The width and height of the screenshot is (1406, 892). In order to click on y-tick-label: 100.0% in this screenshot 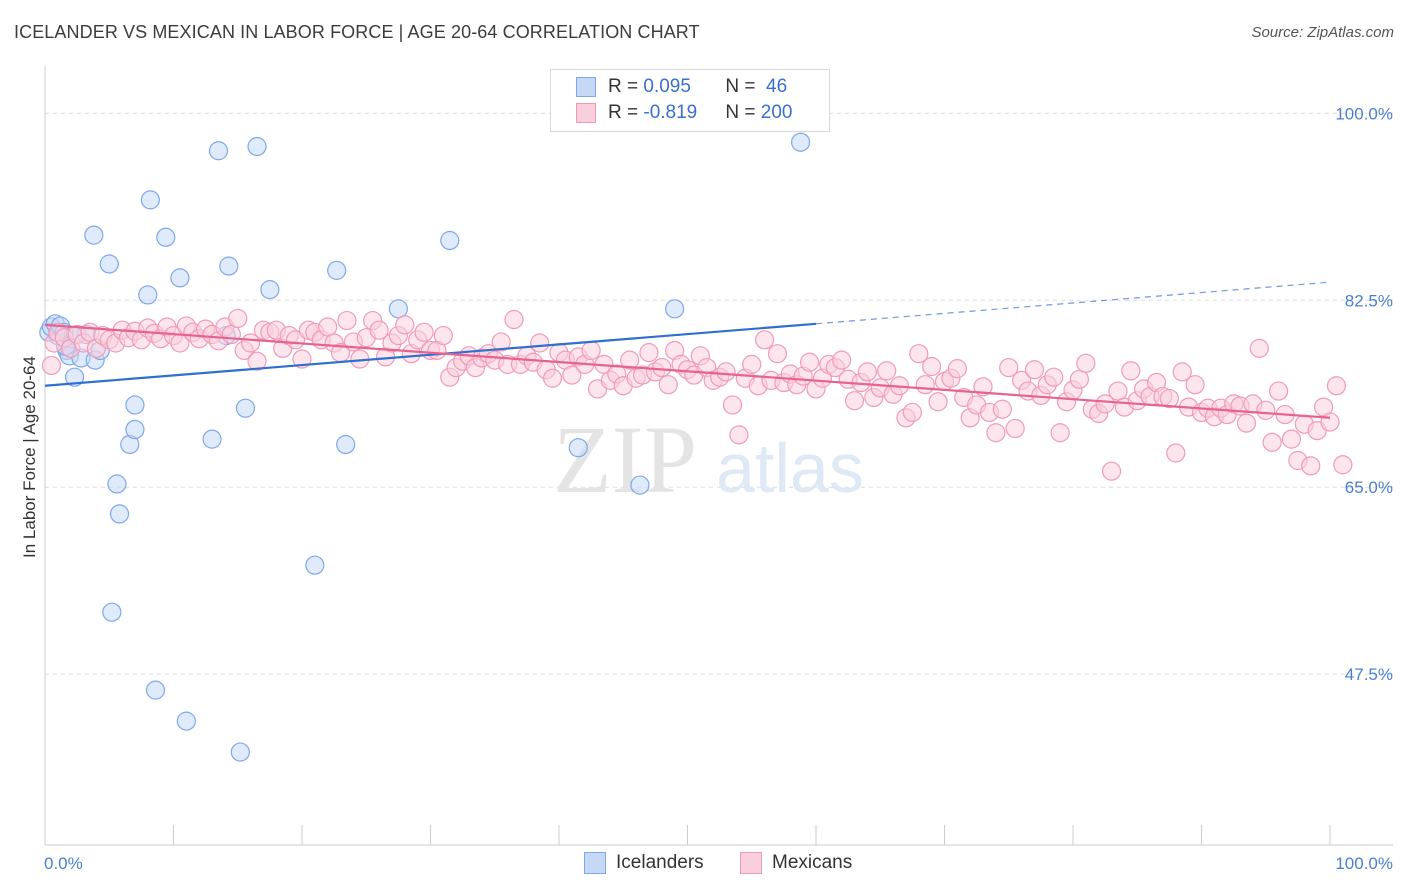, I will do `click(1364, 113)`.